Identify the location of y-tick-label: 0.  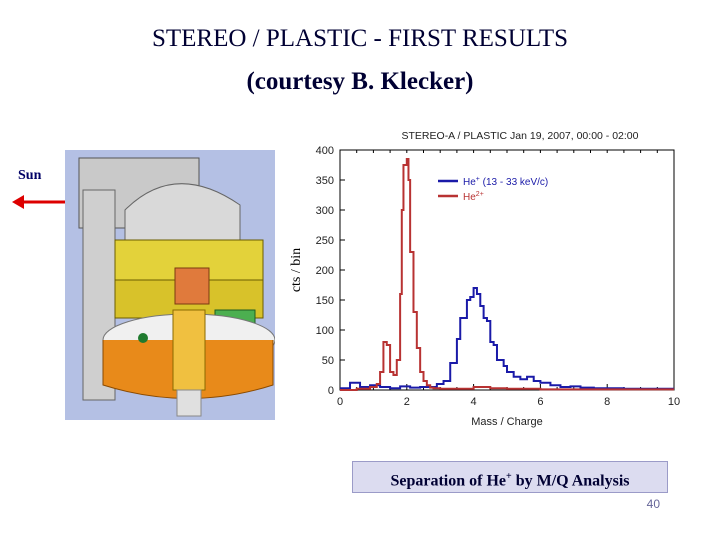
(331, 391).